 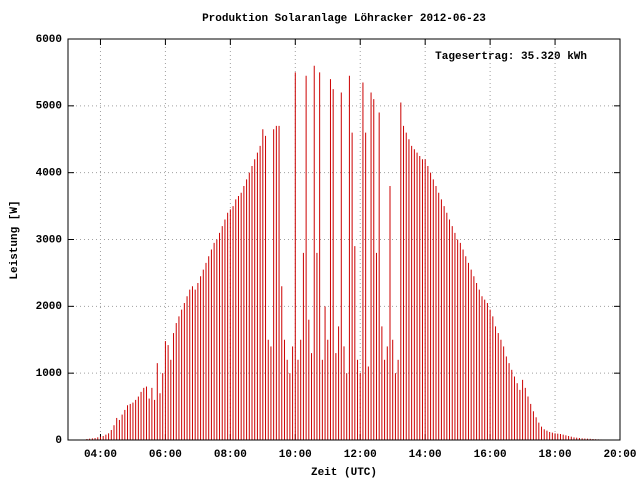 What do you see at coordinates (230, 455) in the screenshot?
I see `x-tick-label: 08:00` at bounding box center [230, 455].